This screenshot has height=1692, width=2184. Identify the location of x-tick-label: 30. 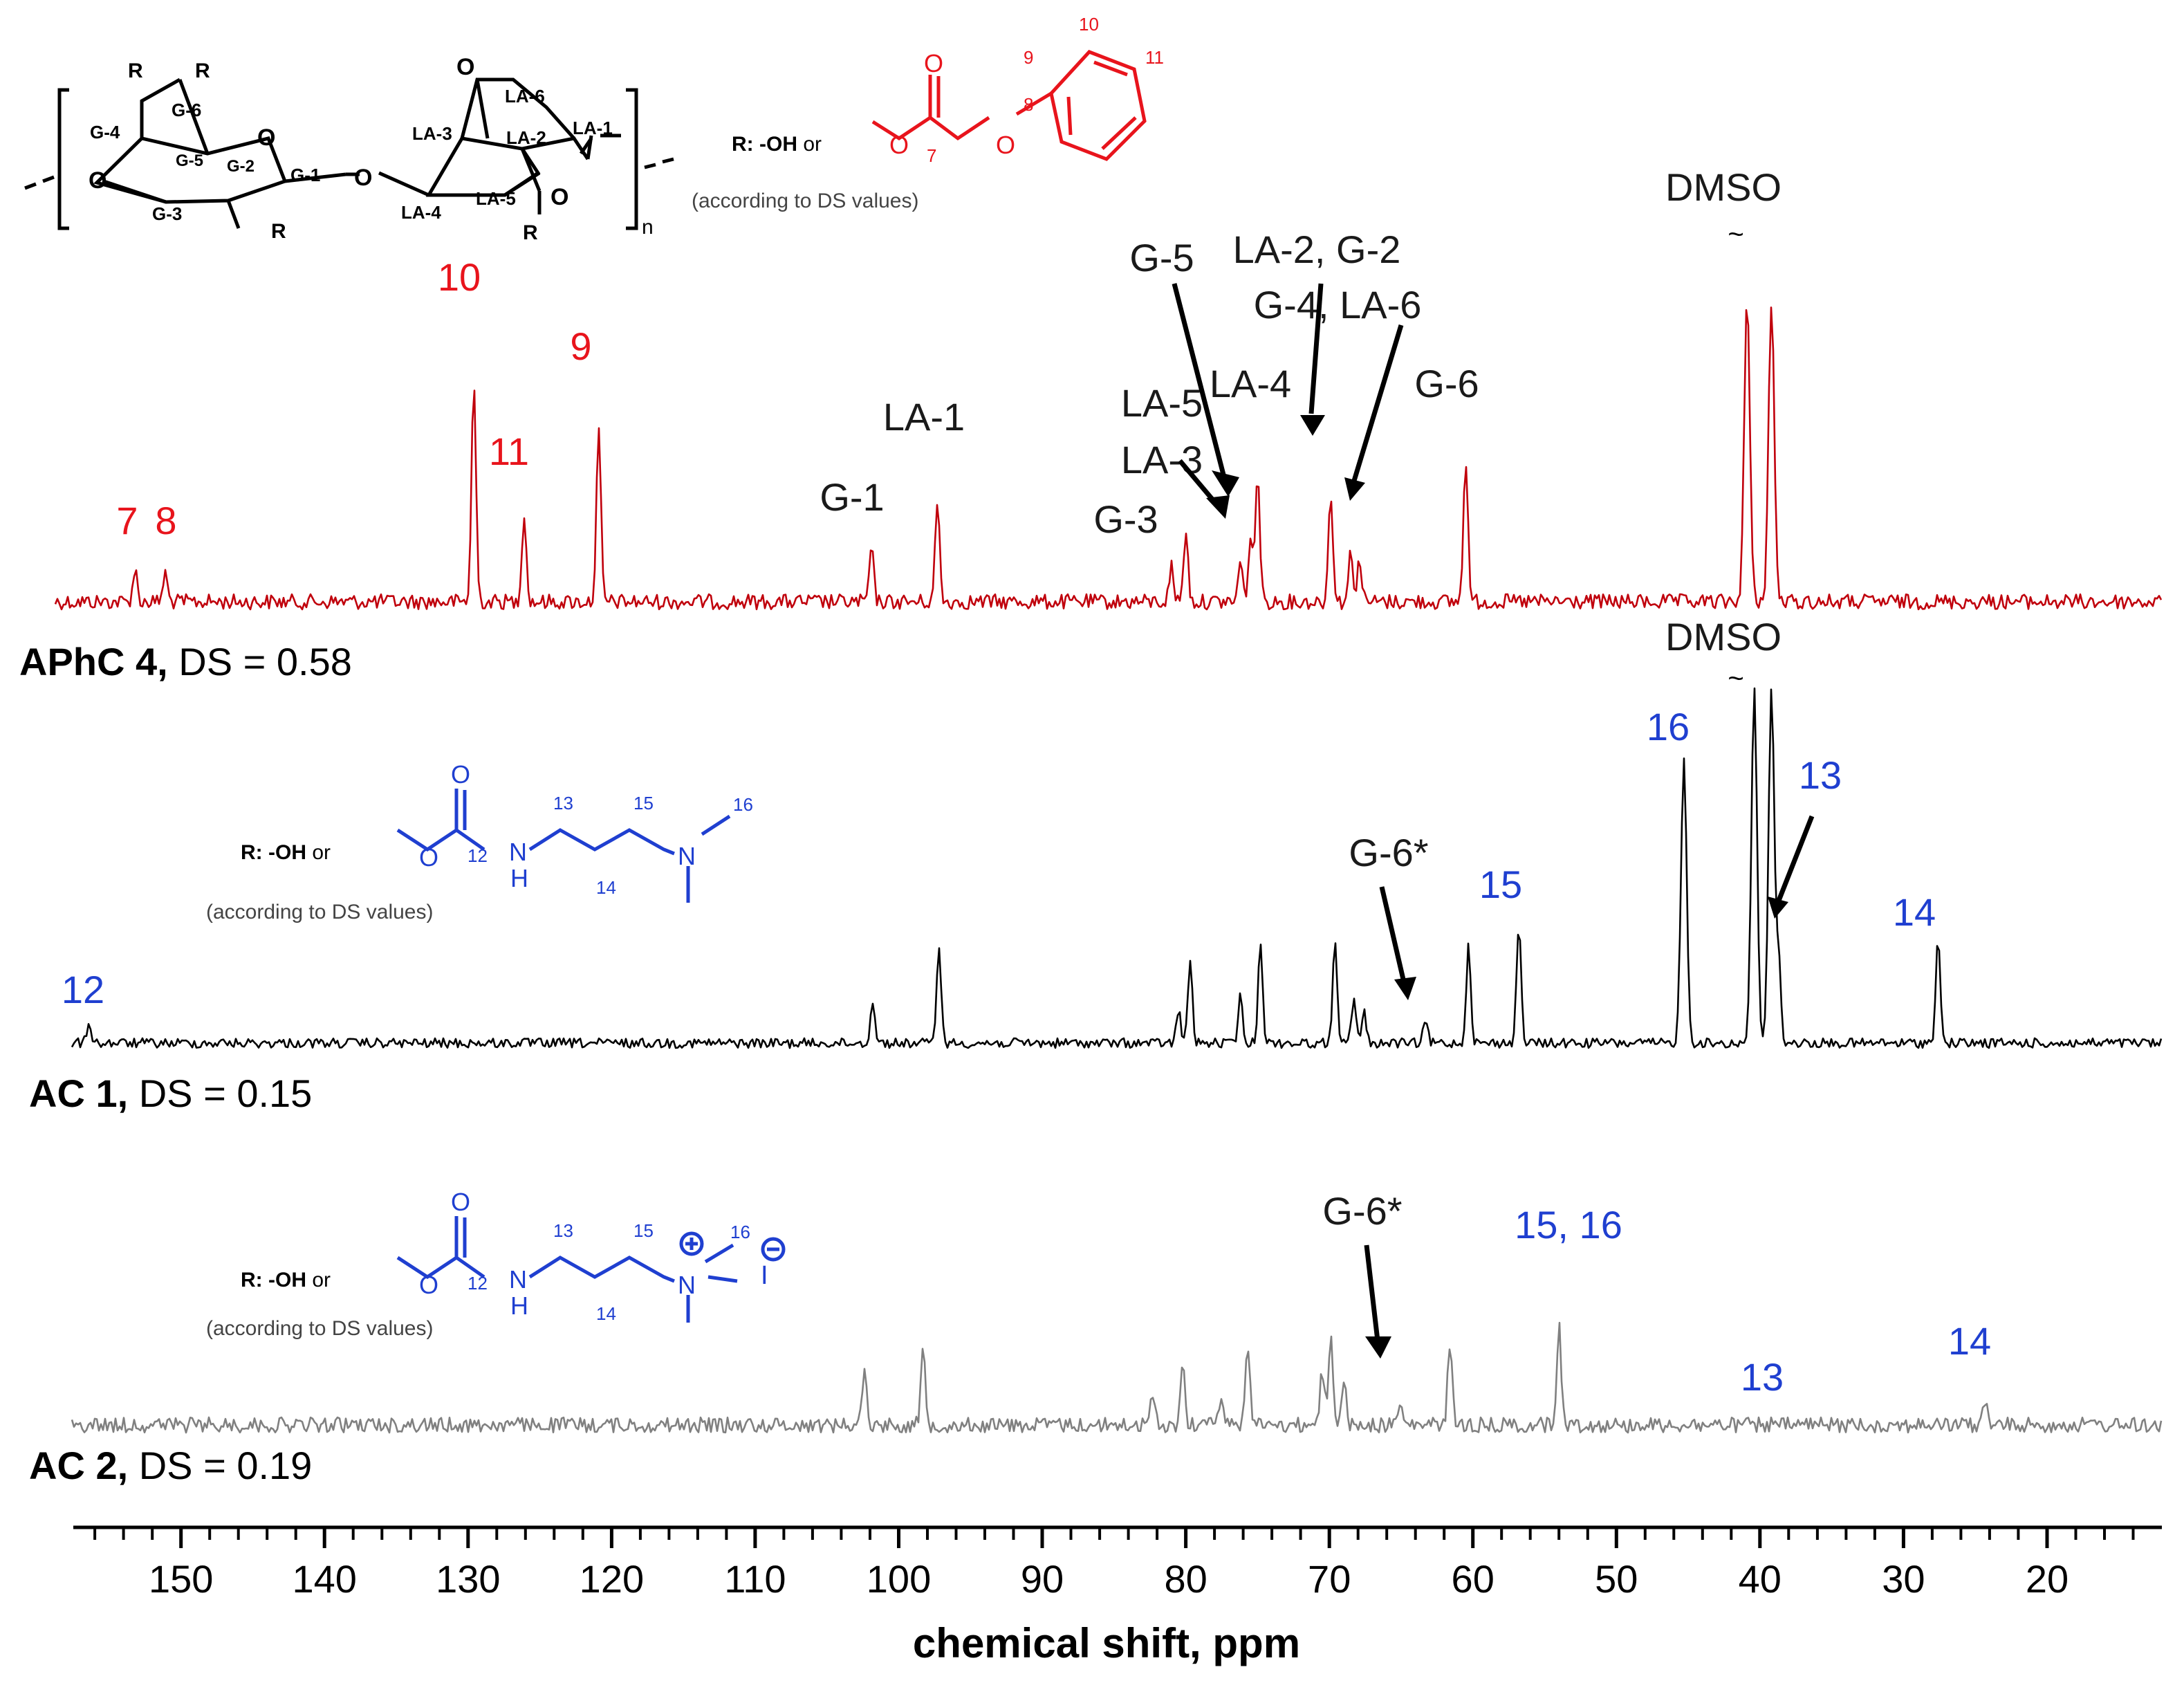
(1903, 1579).